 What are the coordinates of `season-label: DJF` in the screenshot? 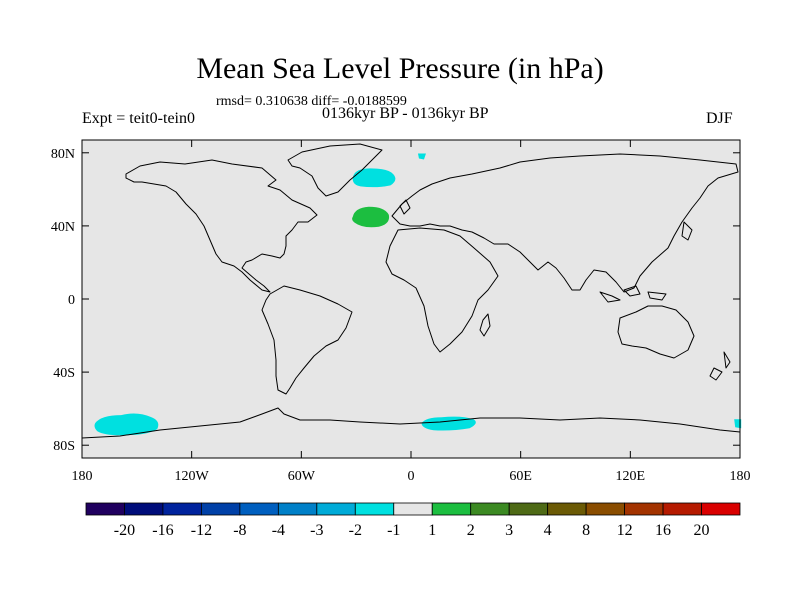 It's located at (719, 118).